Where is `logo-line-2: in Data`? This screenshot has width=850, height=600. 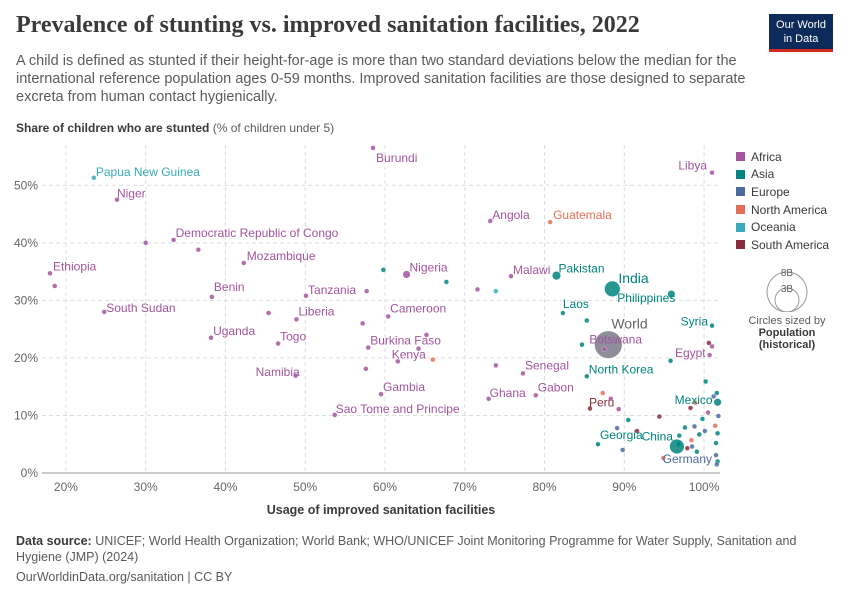
logo-line-2: in Data is located at coordinates (801, 39).